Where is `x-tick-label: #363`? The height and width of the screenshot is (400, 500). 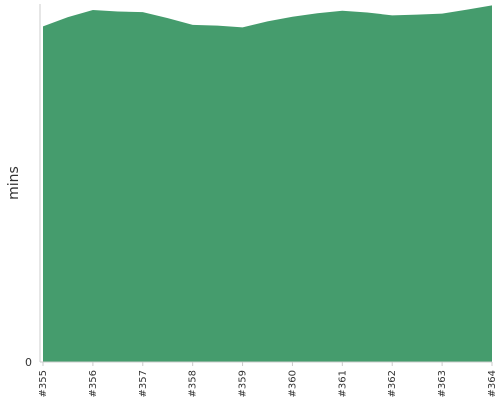
x-tick-label: #363 is located at coordinates (442, 383).